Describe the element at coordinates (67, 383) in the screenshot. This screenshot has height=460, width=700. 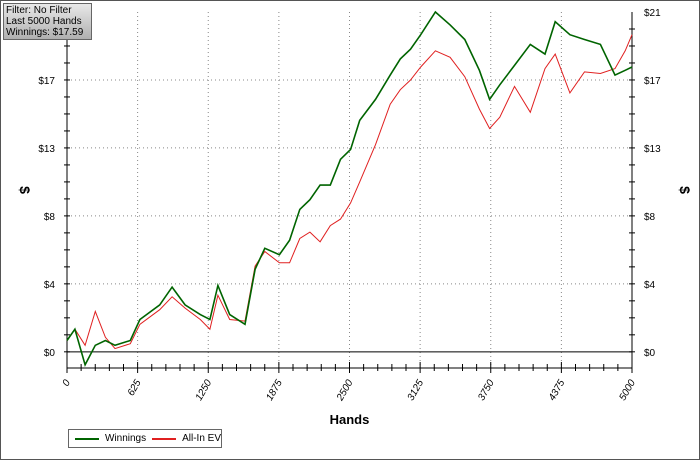
I see `x-tick-label: 0` at that location.